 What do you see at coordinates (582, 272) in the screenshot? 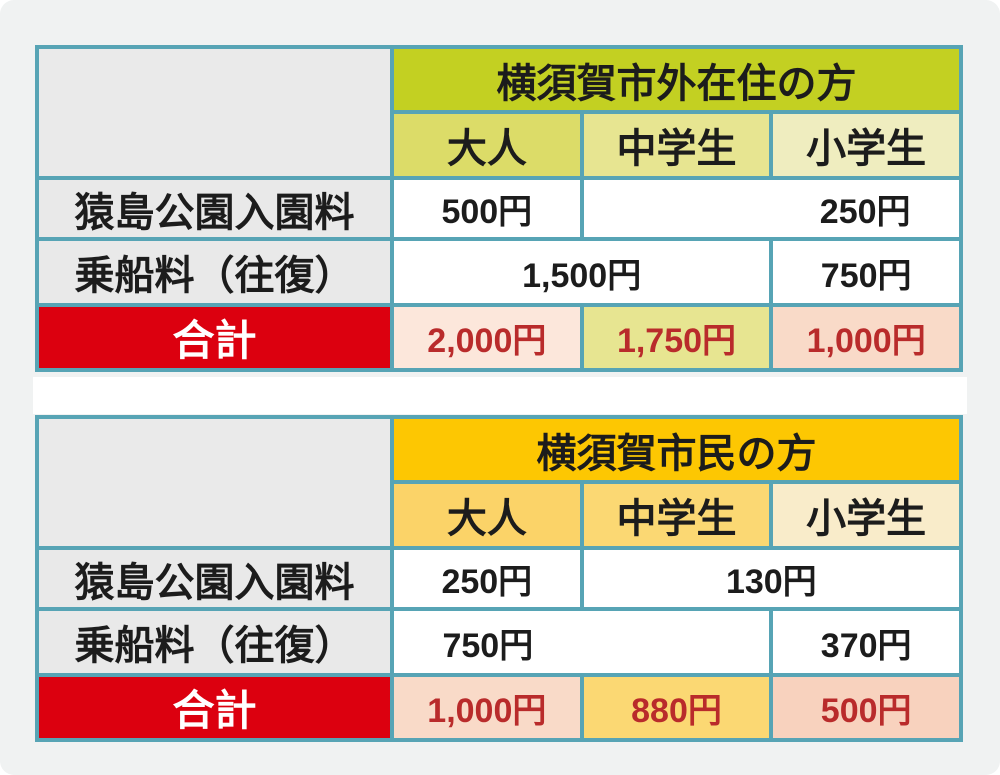
I see `t1-price-boat-adult-junior: 1,500円` at bounding box center [582, 272].